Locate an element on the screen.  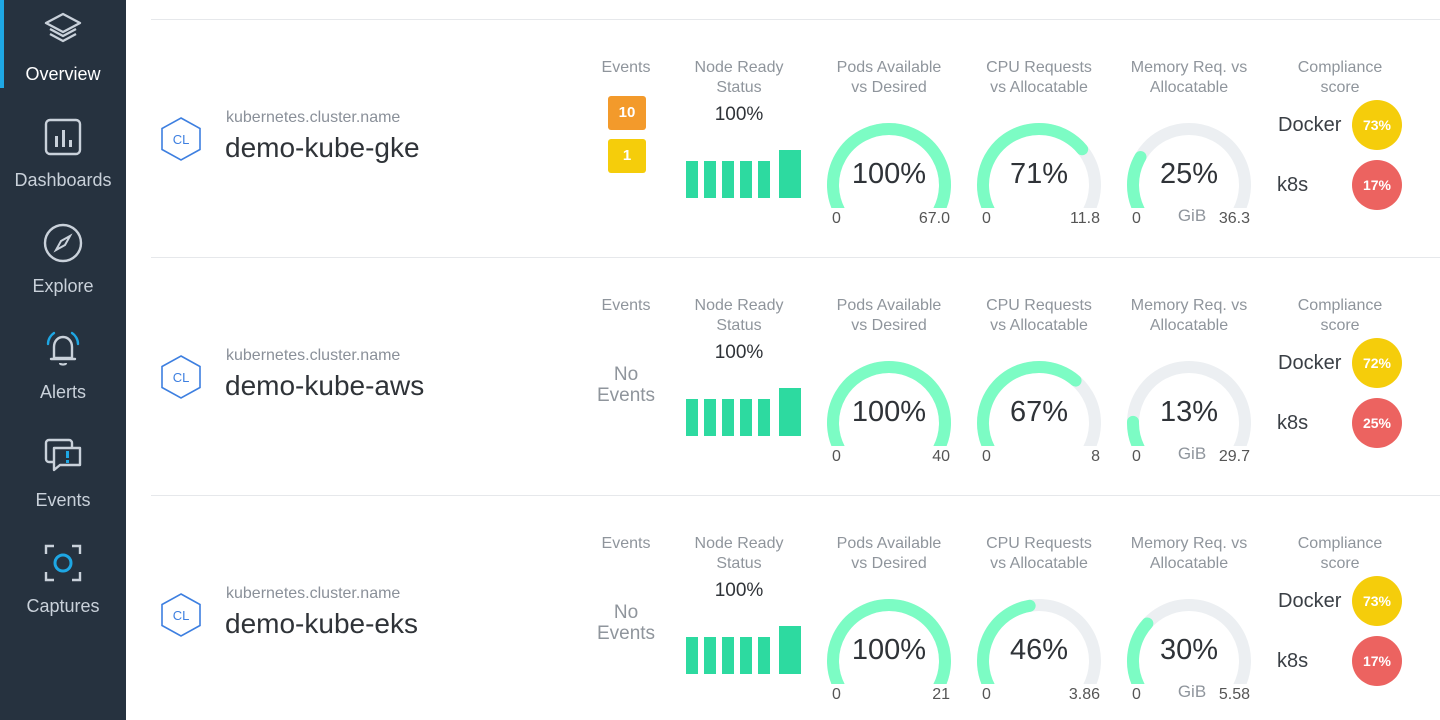
header-line: CPU Requests is located at coordinates (1039, 543).